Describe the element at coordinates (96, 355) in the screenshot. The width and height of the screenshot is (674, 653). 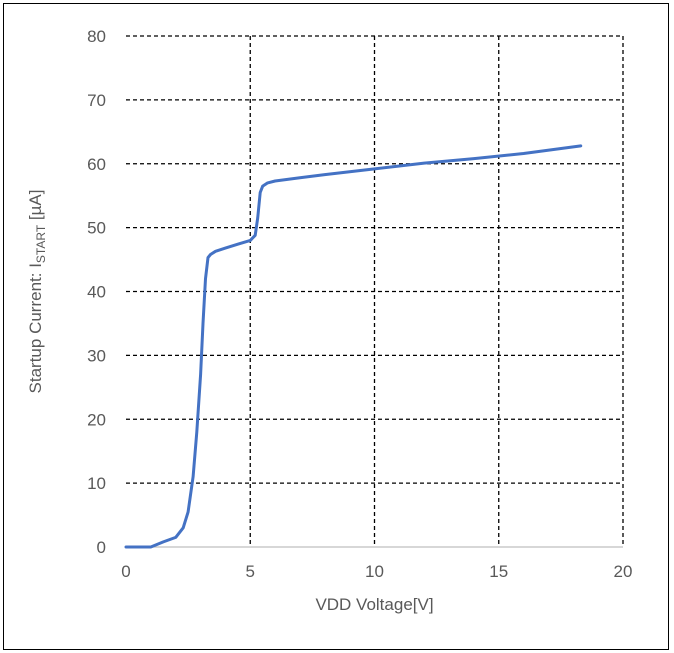
I see `y-tick-label: 30` at that location.